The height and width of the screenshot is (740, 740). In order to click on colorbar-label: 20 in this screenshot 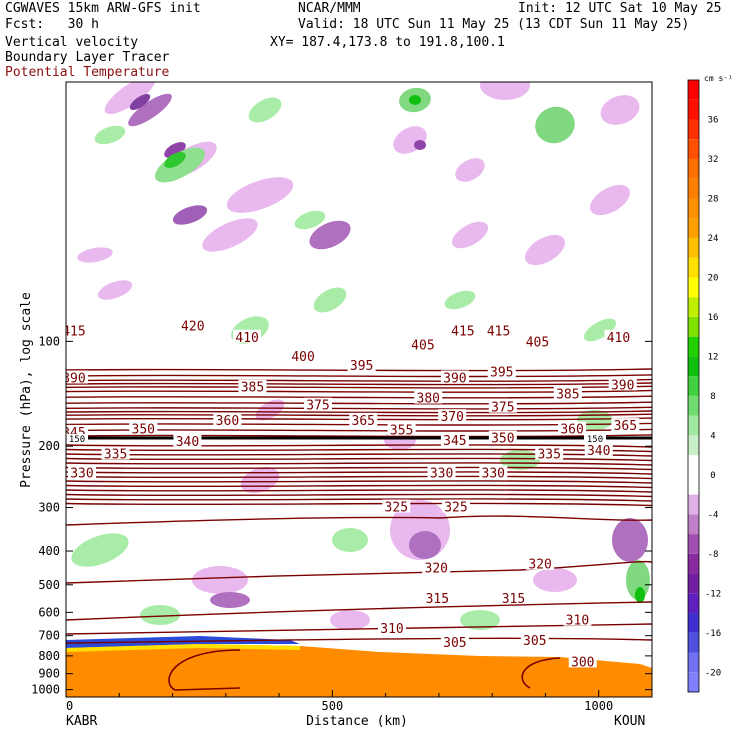, I will do `click(713, 278)`.